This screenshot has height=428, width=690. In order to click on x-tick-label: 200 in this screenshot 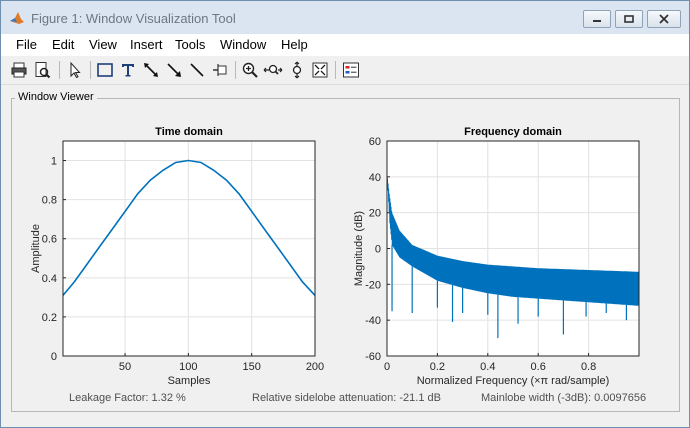, I will do `click(315, 367)`.